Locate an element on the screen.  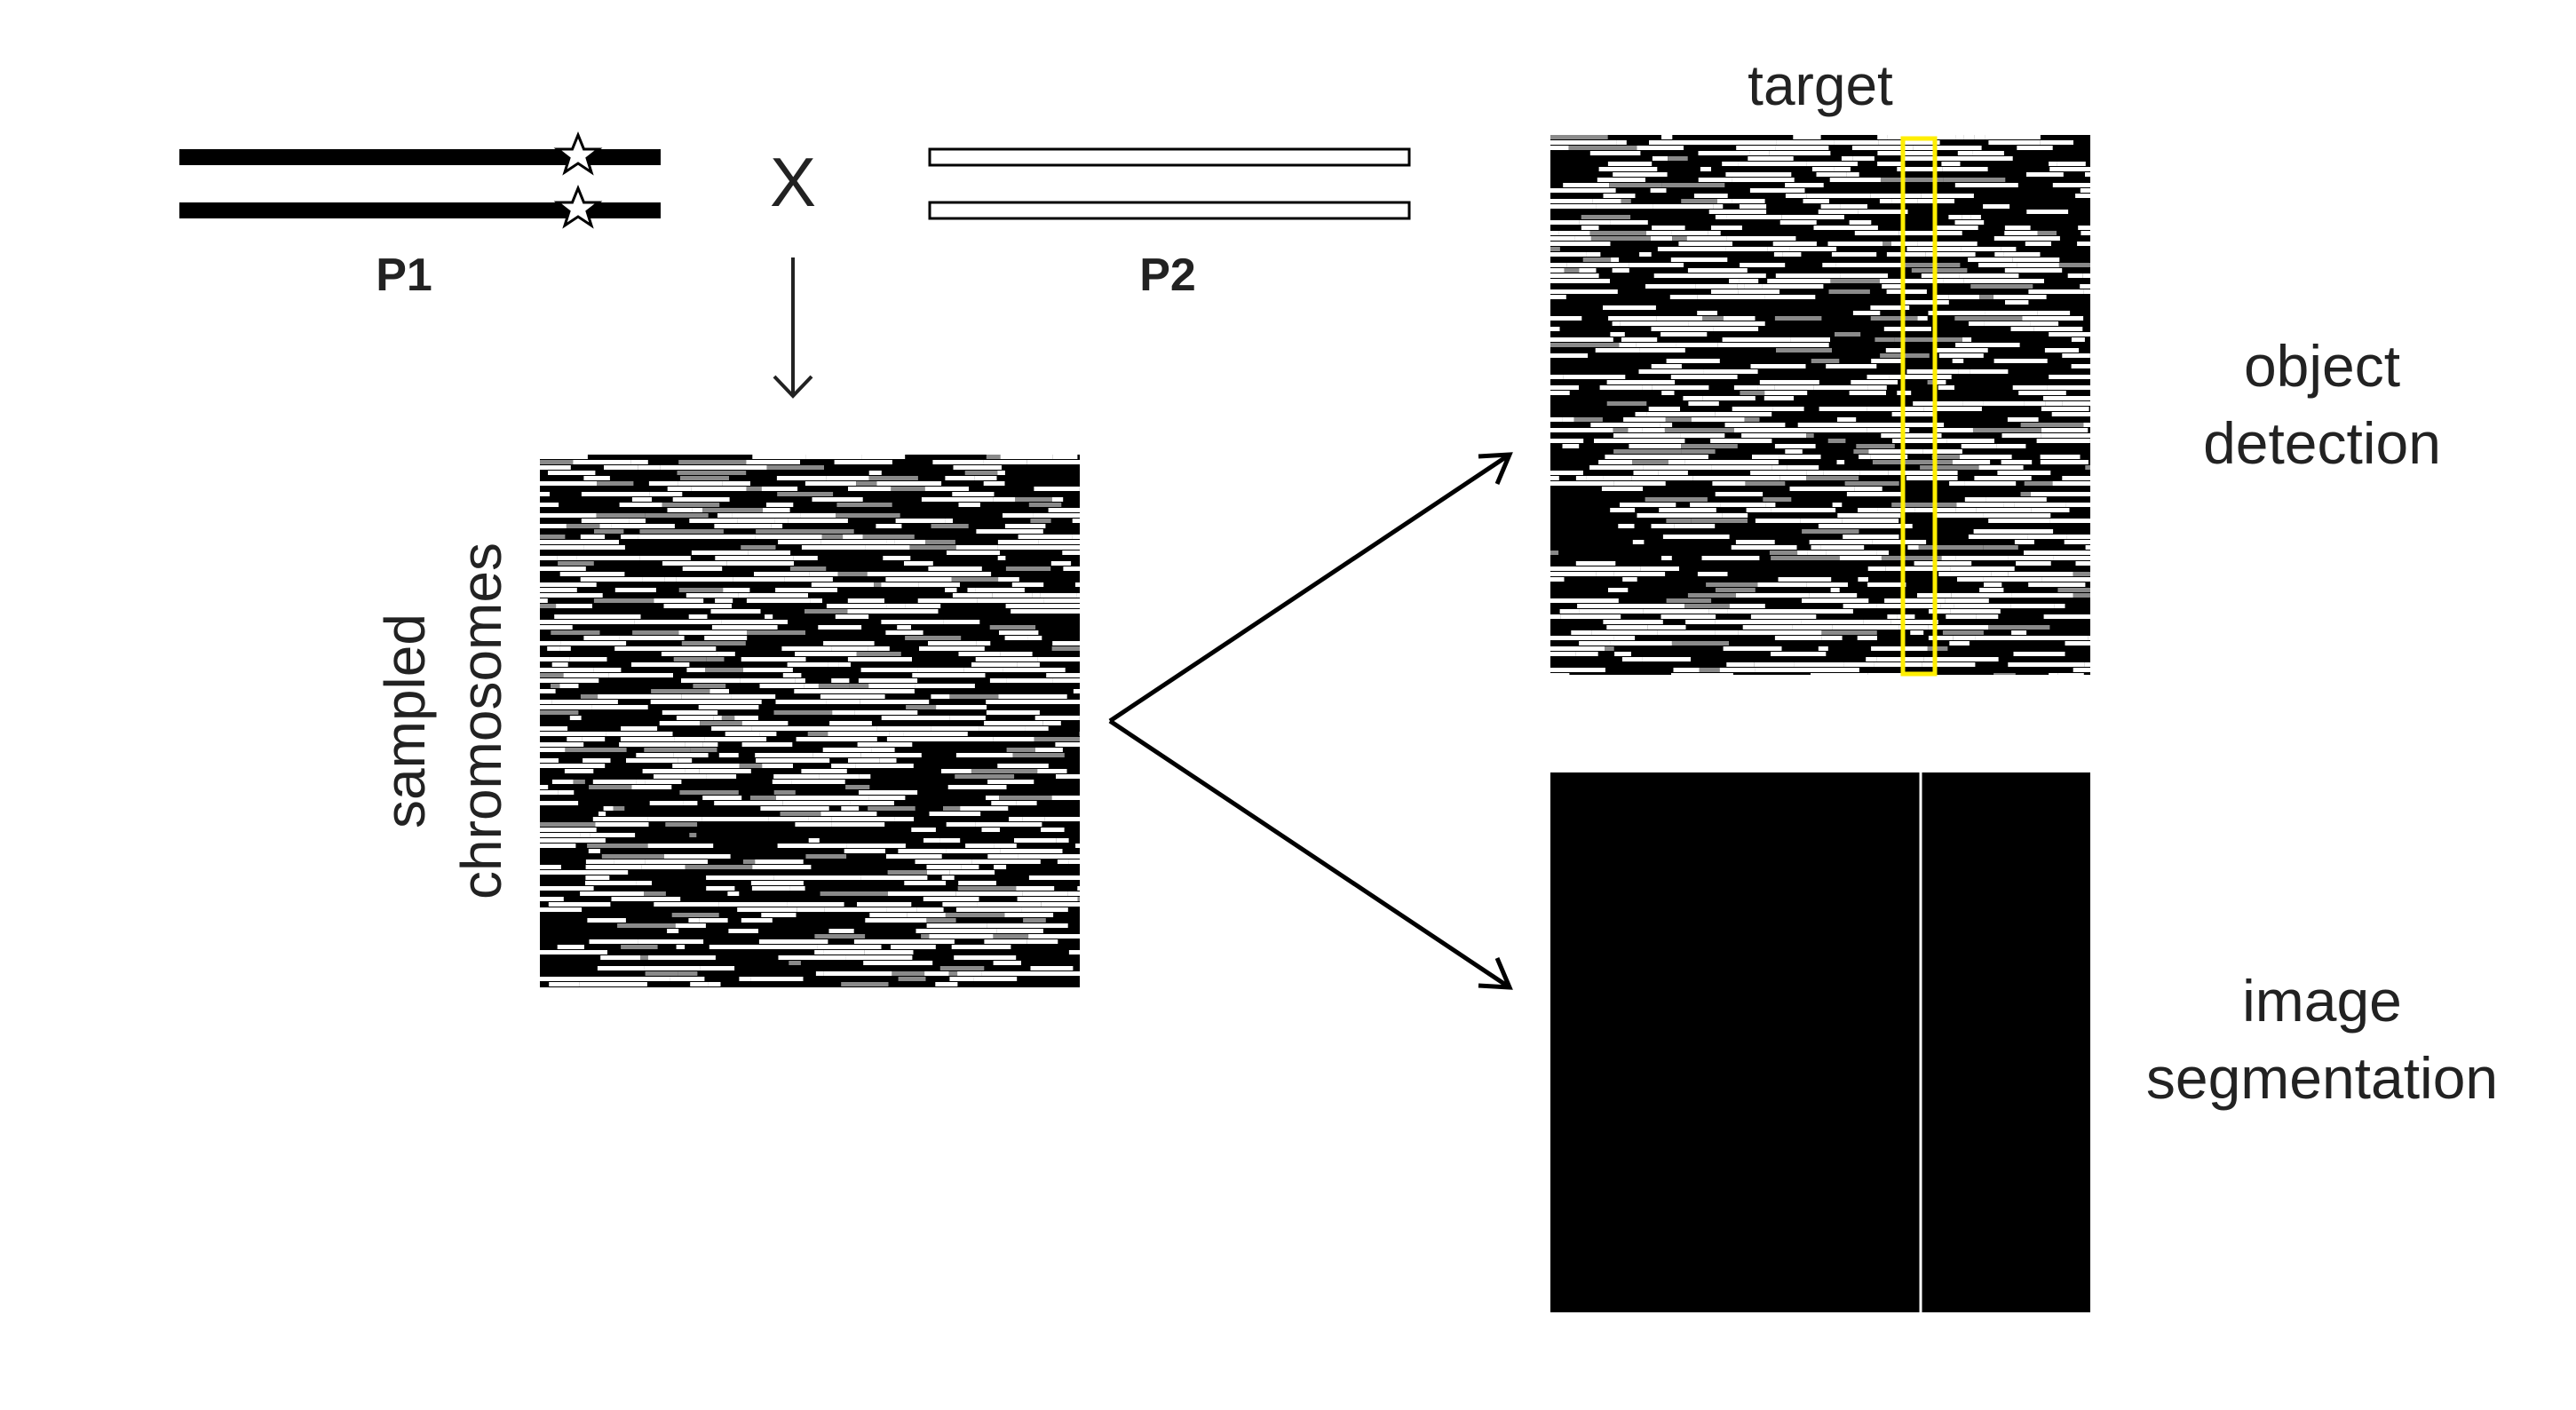
arrow-to-detection is located at coordinates (1309, 588).